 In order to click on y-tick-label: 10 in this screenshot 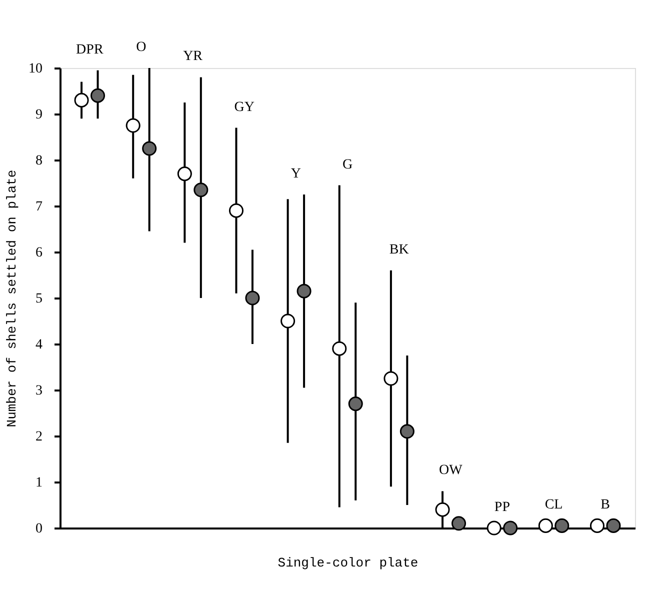, I will do `click(35, 69)`.